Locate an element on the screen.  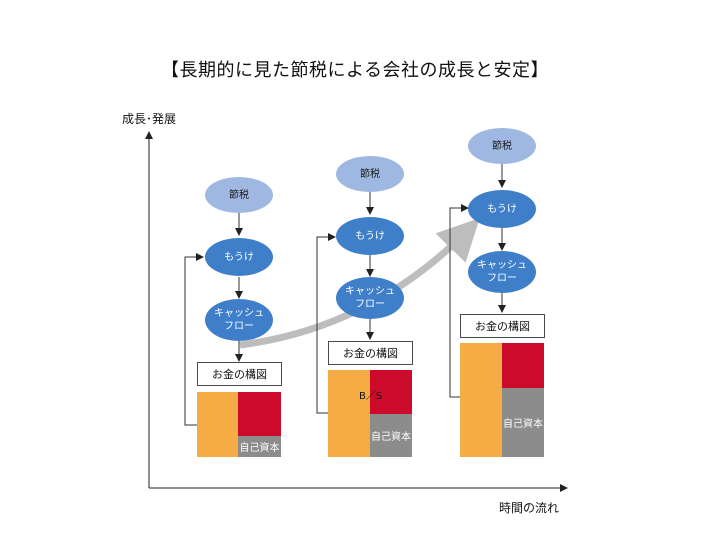
page-title: 【長期的に見た節税による会社の成長と安定】 is located at coordinates (355, 70).